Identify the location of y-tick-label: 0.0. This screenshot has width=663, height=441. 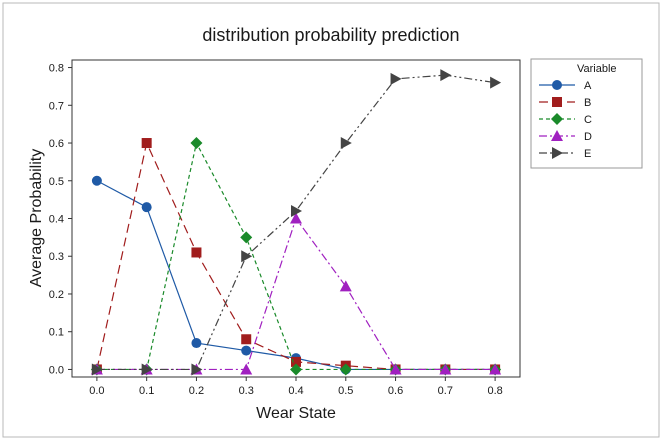
(56, 370).